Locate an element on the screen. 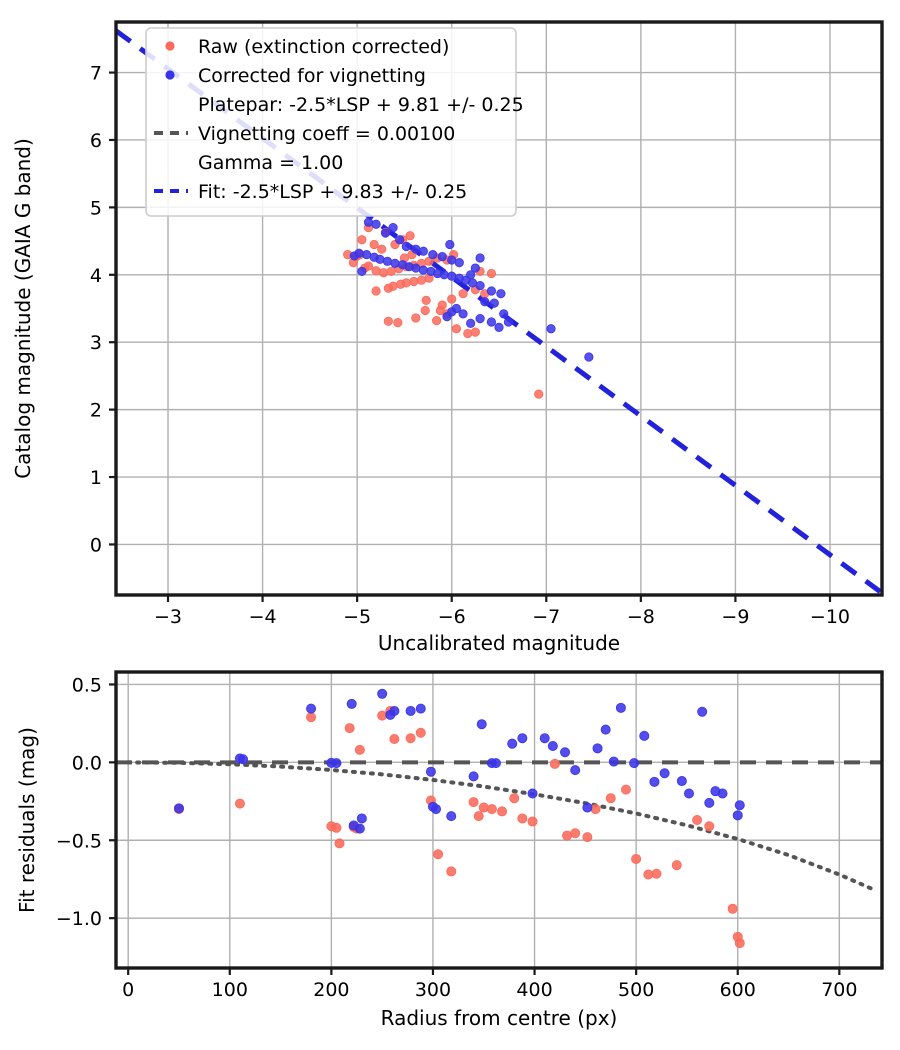  y-tick-label: 7 is located at coordinates (96, 74).